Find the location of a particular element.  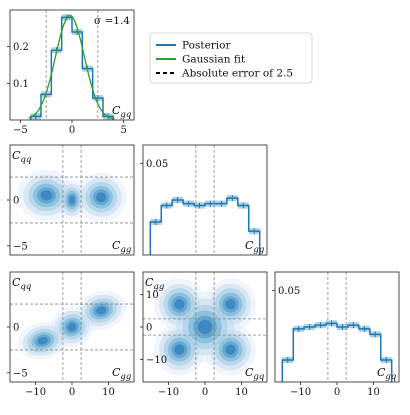

y-tick-label: 10 is located at coordinates (152, 295).